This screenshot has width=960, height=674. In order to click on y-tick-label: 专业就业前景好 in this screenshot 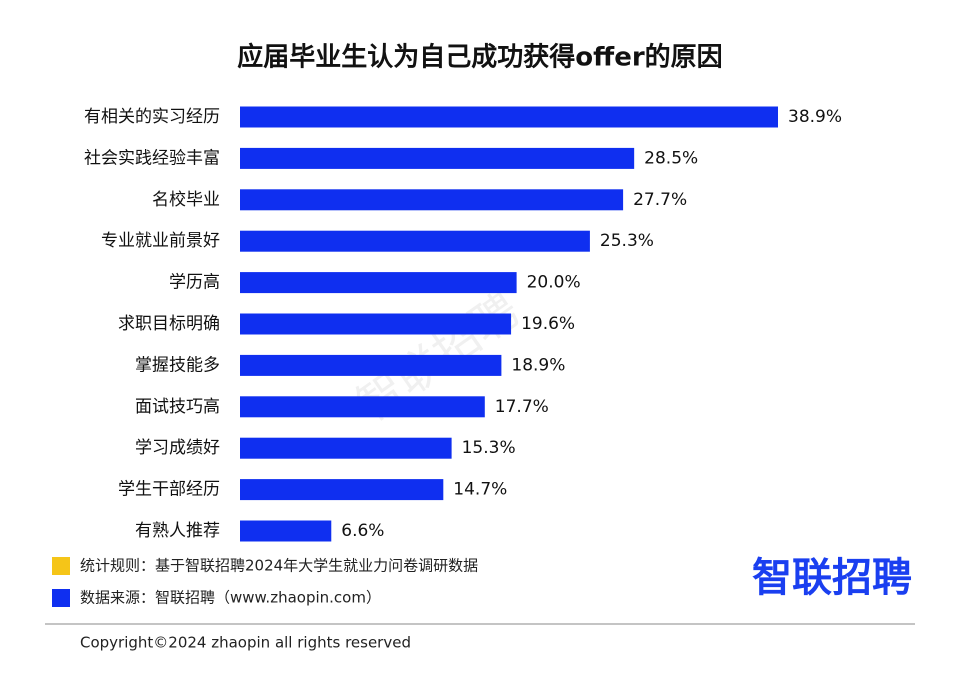, I will do `click(160, 241)`.